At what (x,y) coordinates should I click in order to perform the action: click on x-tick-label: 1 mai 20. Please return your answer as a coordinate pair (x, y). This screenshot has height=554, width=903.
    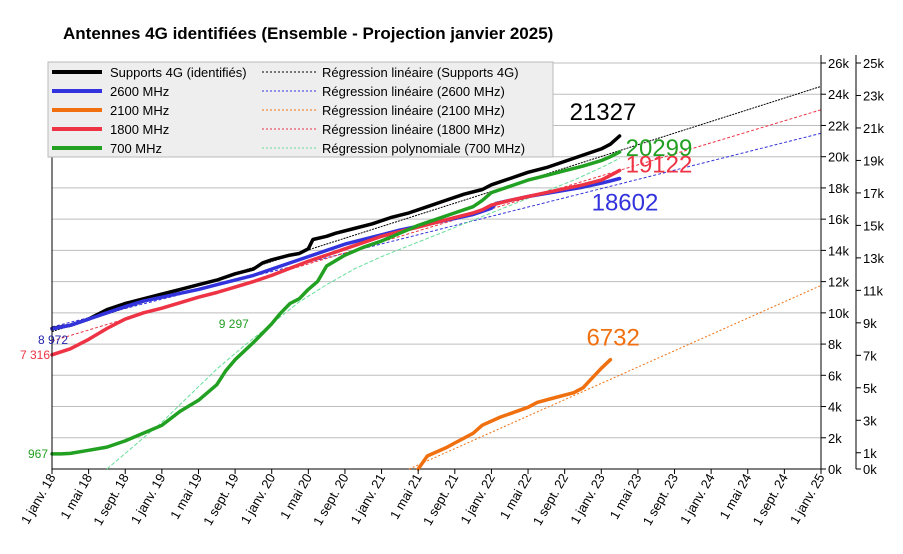
    Looking at the image, I should click on (296, 496).